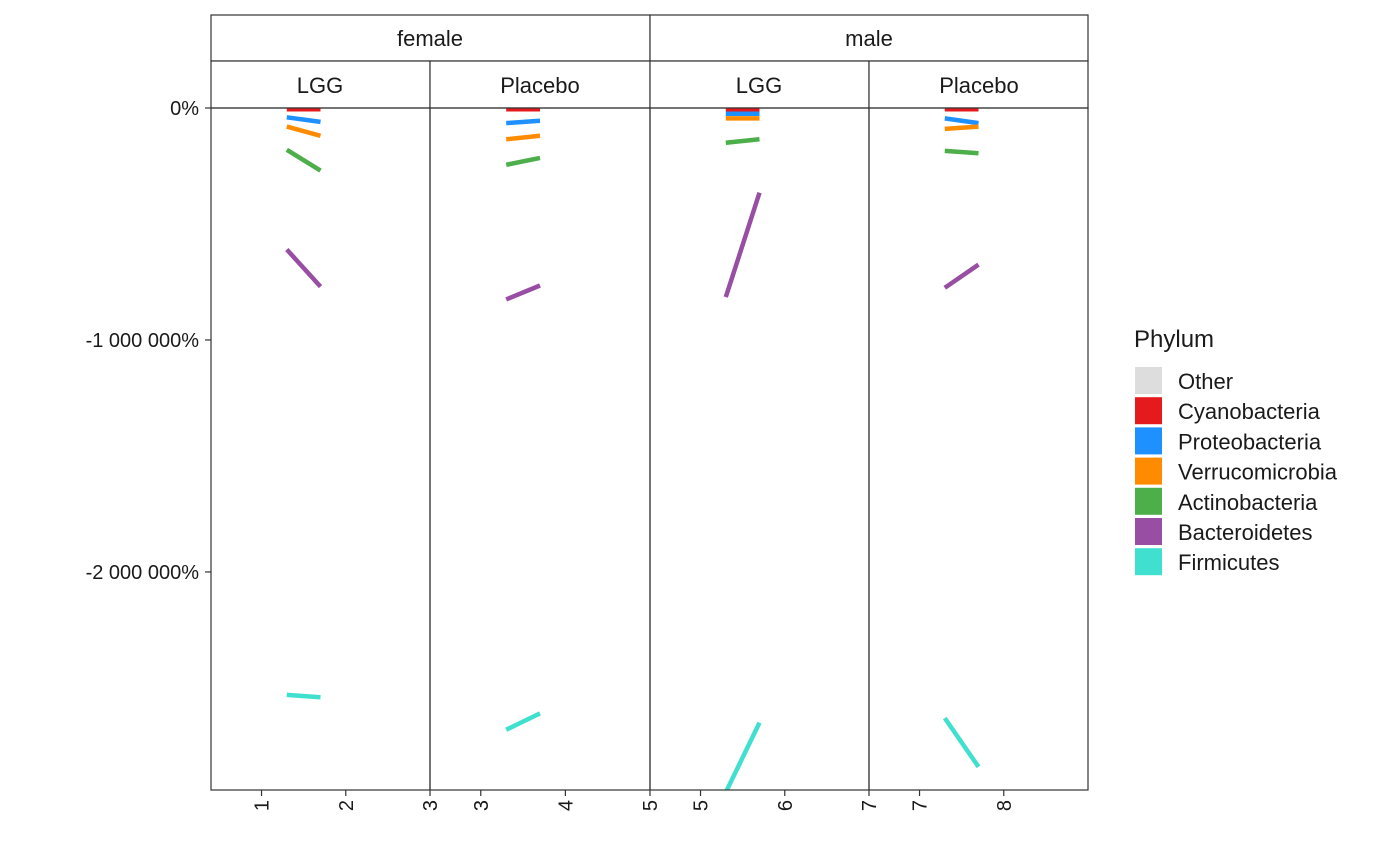 The image size is (1400, 866). I want to click on panel-border-male-placebo, so click(978, 449).